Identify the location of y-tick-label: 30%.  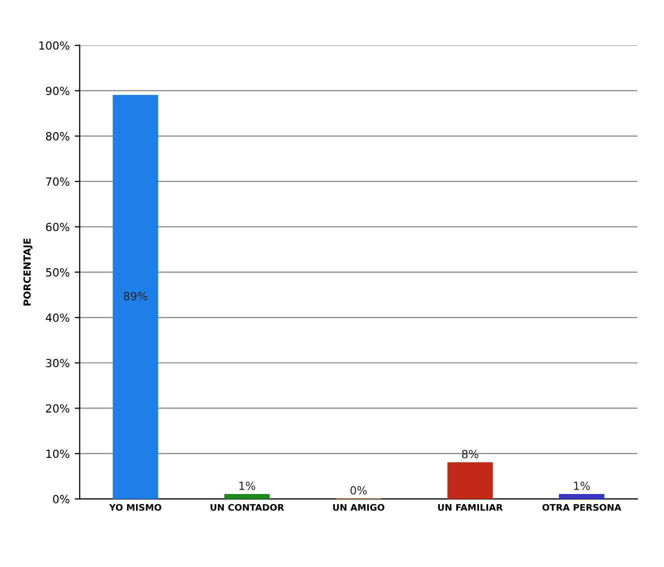
(58, 363).